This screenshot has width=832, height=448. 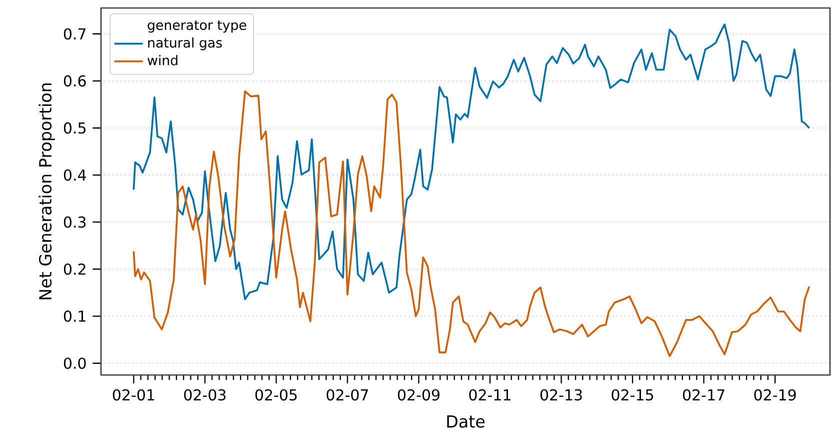 What do you see at coordinates (75, 363) in the screenshot?
I see `y-tick-label: 0.0` at bounding box center [75, 363].